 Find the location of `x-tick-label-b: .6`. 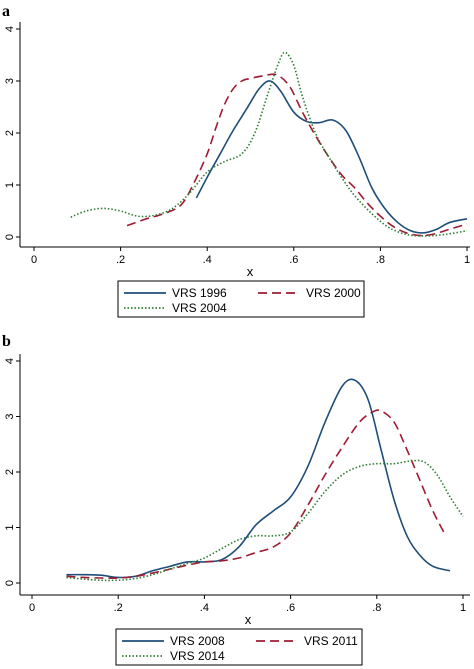

x-tick-label-b: .6 is located at coordinates (290, 608).